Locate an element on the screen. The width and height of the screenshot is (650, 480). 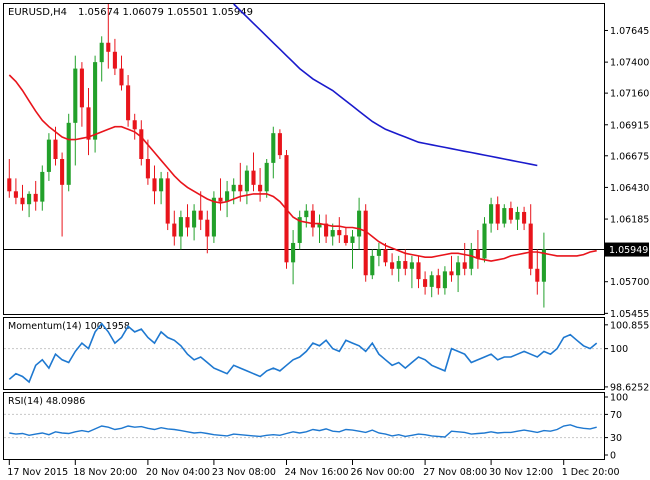
time-tick-label: 24 Nov 16:00 is located at coordinates (317, 472).